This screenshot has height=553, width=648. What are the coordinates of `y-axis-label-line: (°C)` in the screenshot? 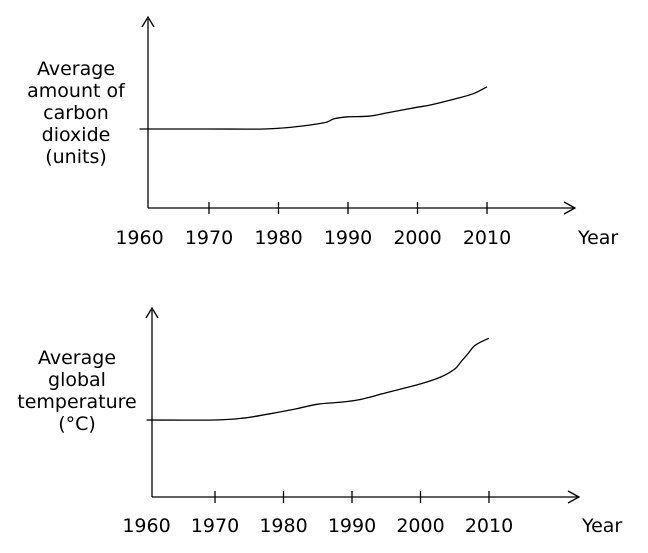 It's located at (77, 424).